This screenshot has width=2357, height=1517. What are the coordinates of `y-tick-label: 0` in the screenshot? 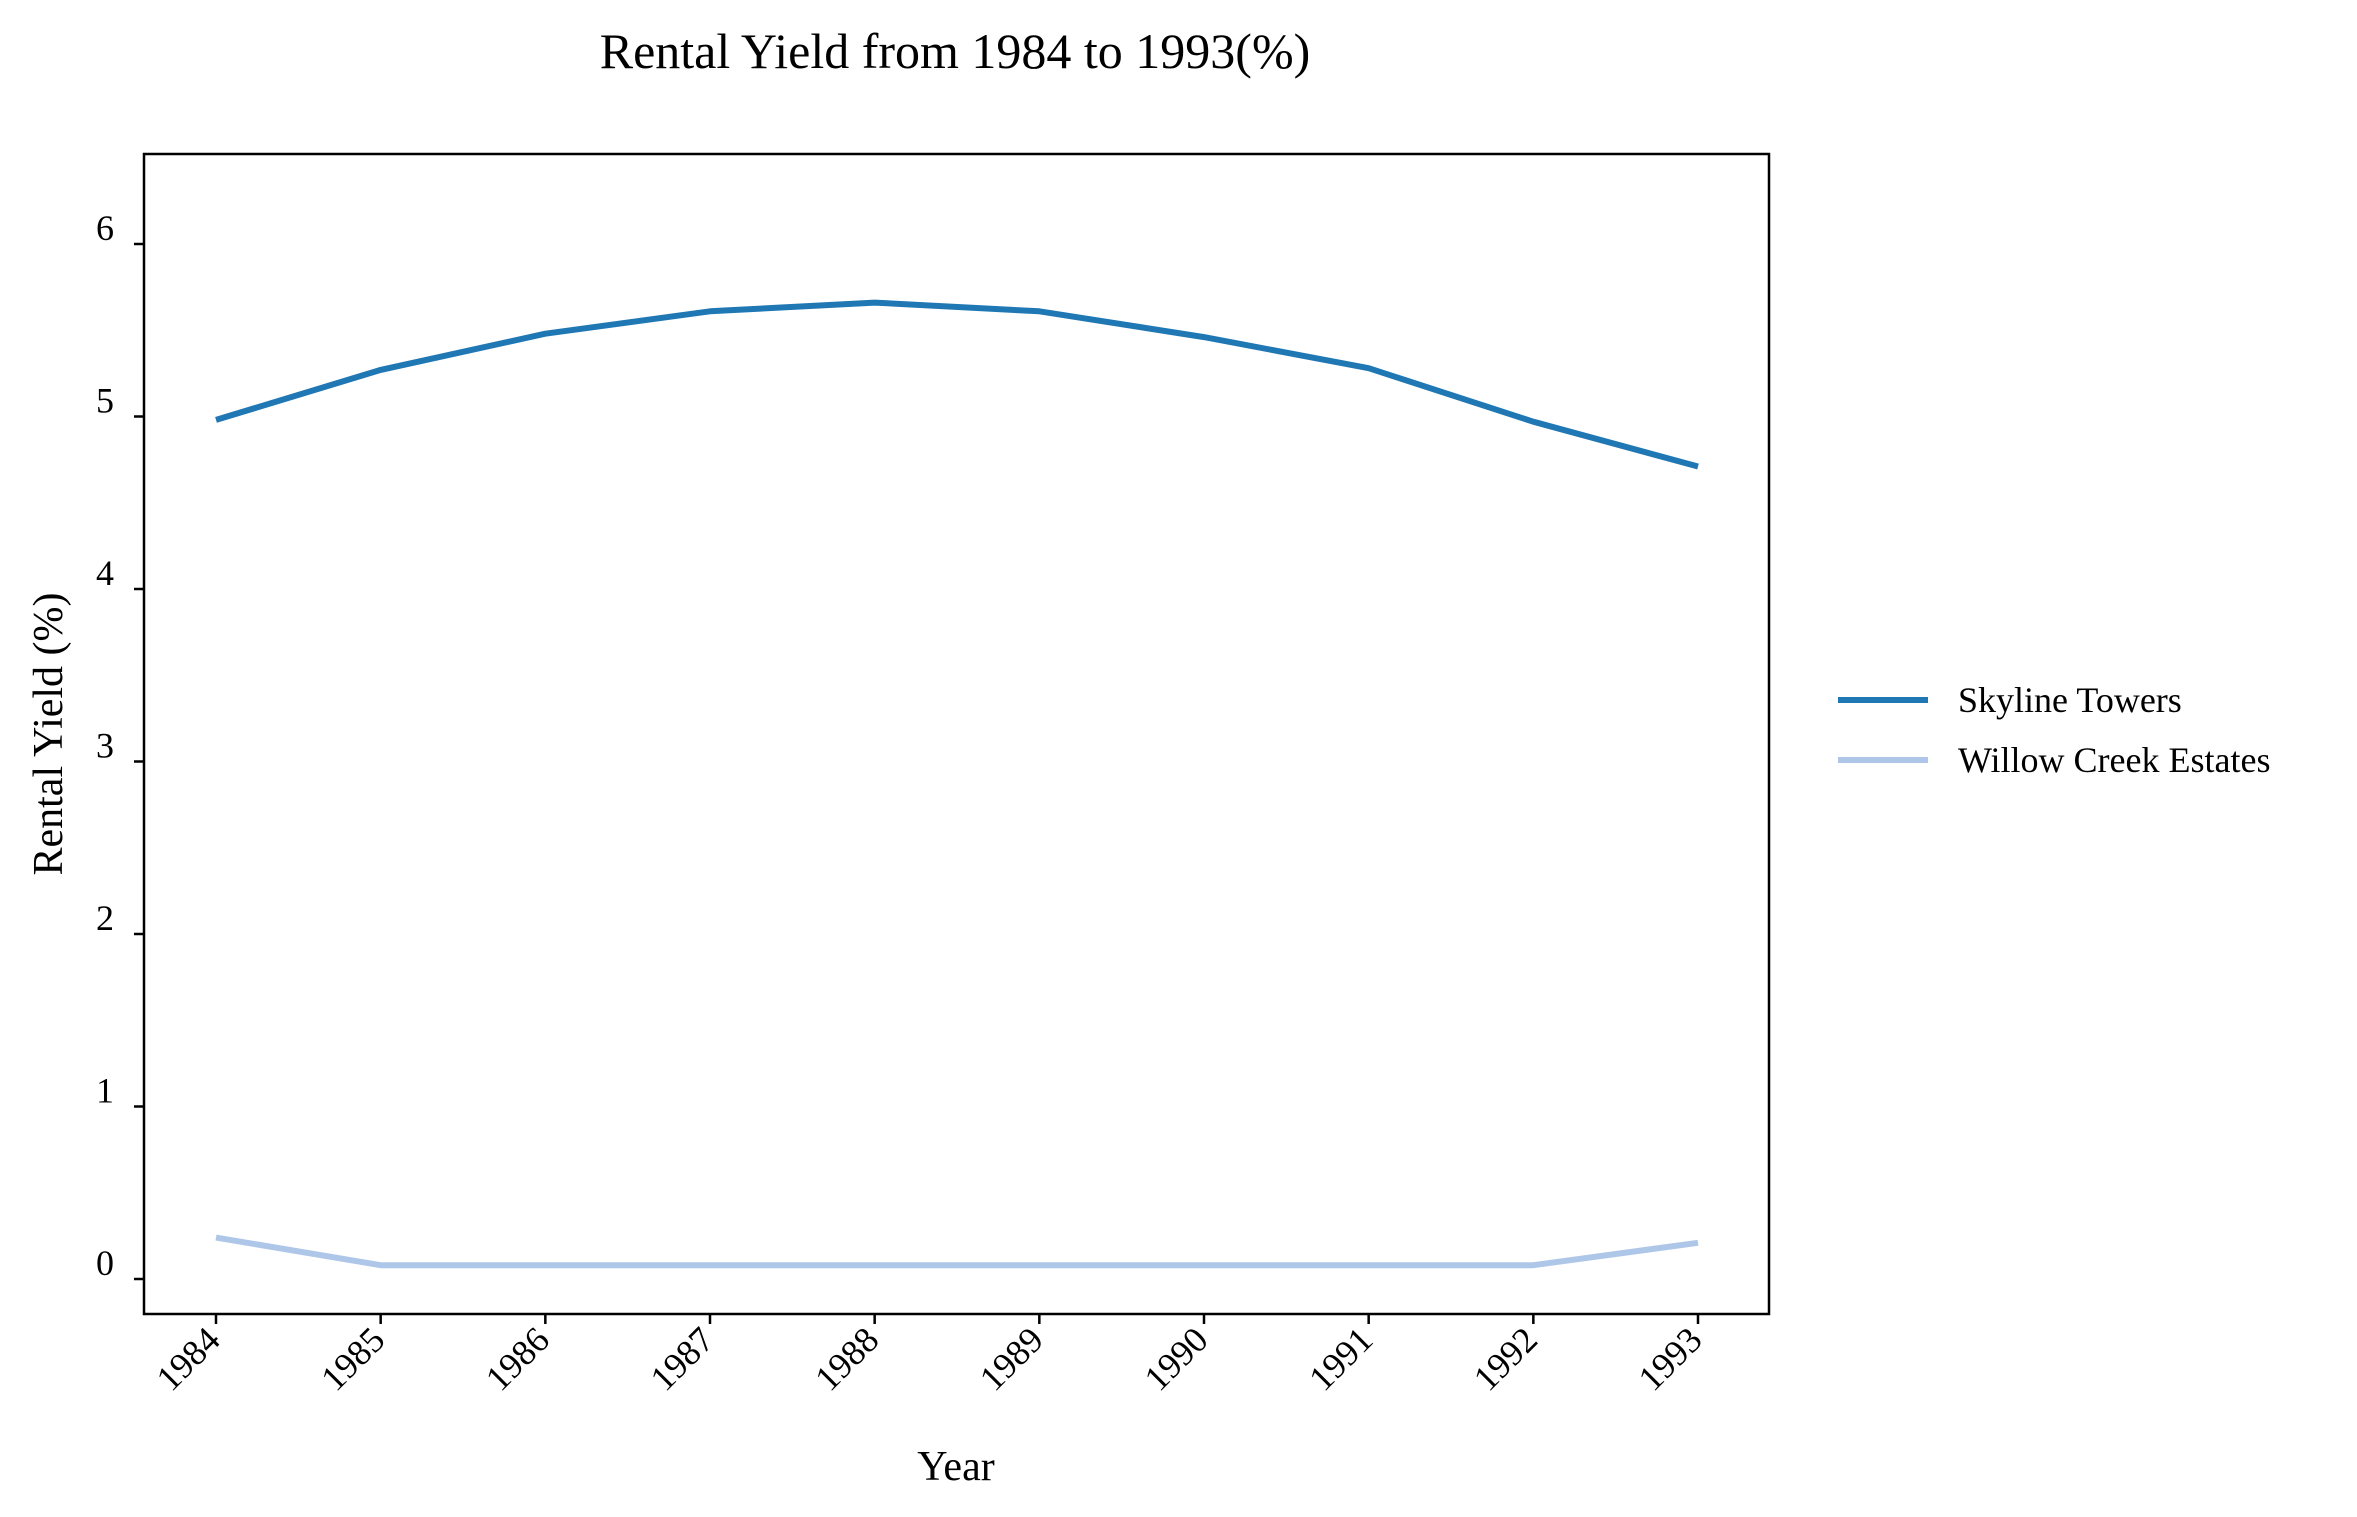 It's located at (105, 1263).